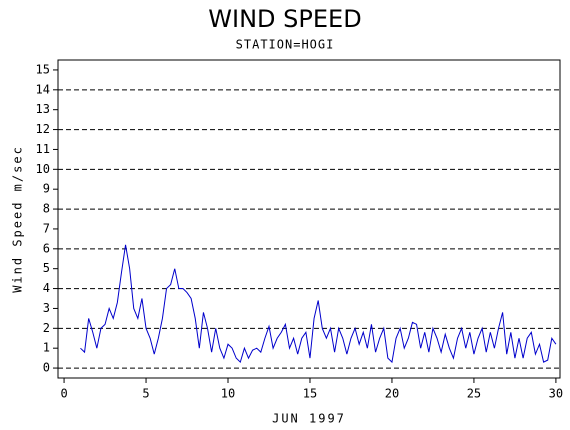  I want to click on y-tick-label: 5, so click(46, 268).